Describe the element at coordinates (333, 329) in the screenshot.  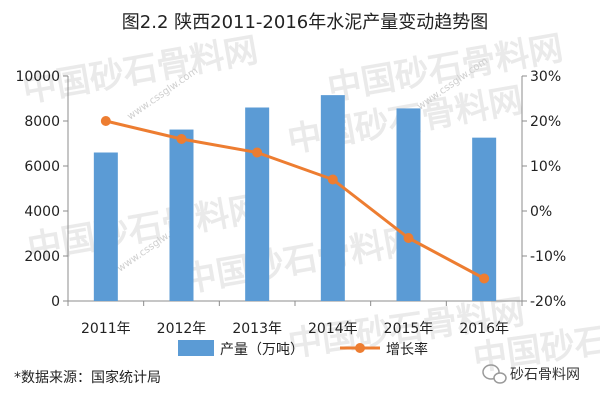
I see `x-tick-label: 2014年` at that location.